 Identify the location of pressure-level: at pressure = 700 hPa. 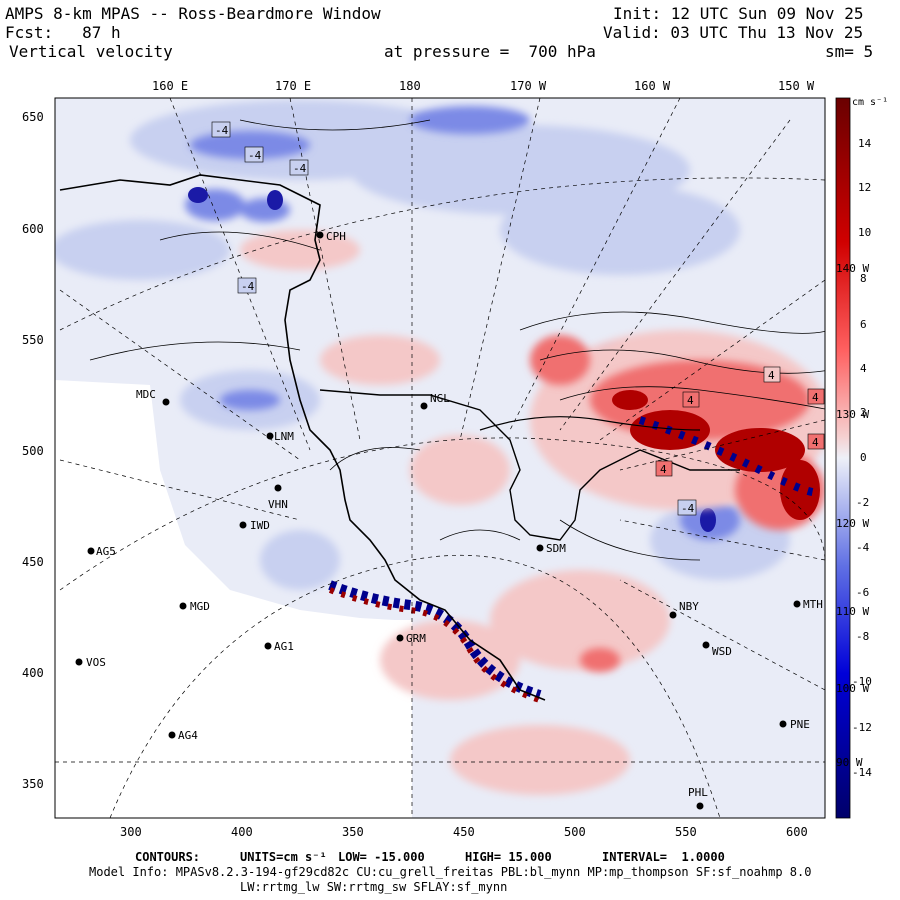
(490, 51).